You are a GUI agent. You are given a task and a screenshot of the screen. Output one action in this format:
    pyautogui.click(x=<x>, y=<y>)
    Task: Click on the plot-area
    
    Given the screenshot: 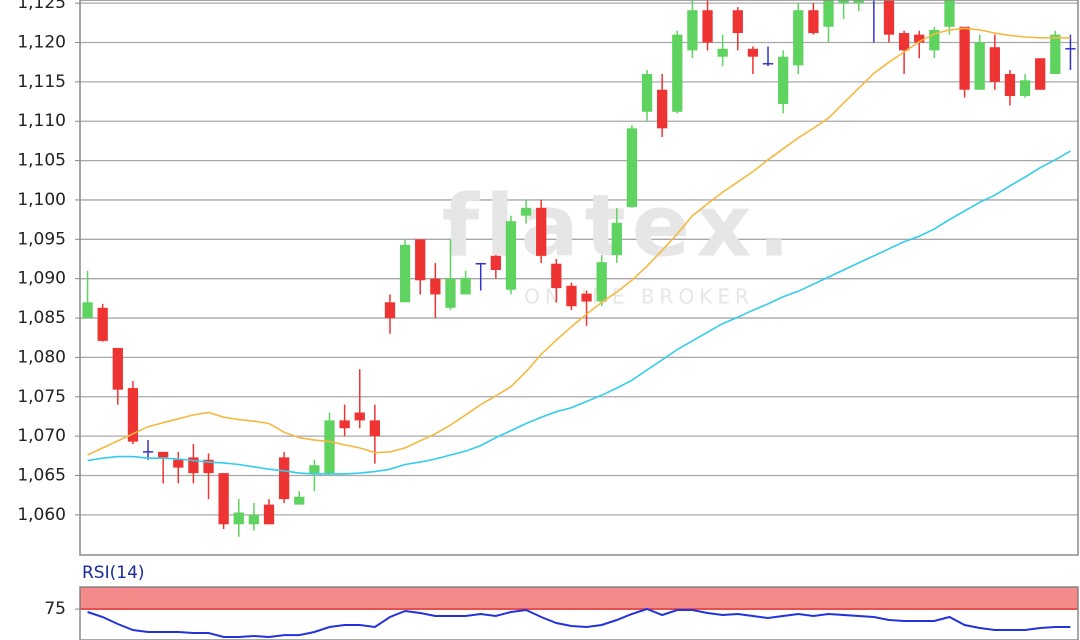 What is the action you would take?
    pyautogui.click(x=579, y=613)
    